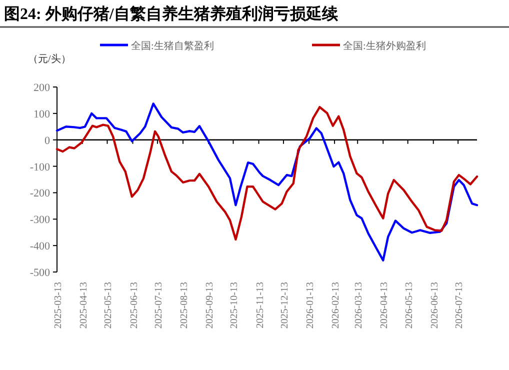 This screenshot has width=509, height=370. I want to click on x-tick-label: 2025-09-13, so click(210, 305).